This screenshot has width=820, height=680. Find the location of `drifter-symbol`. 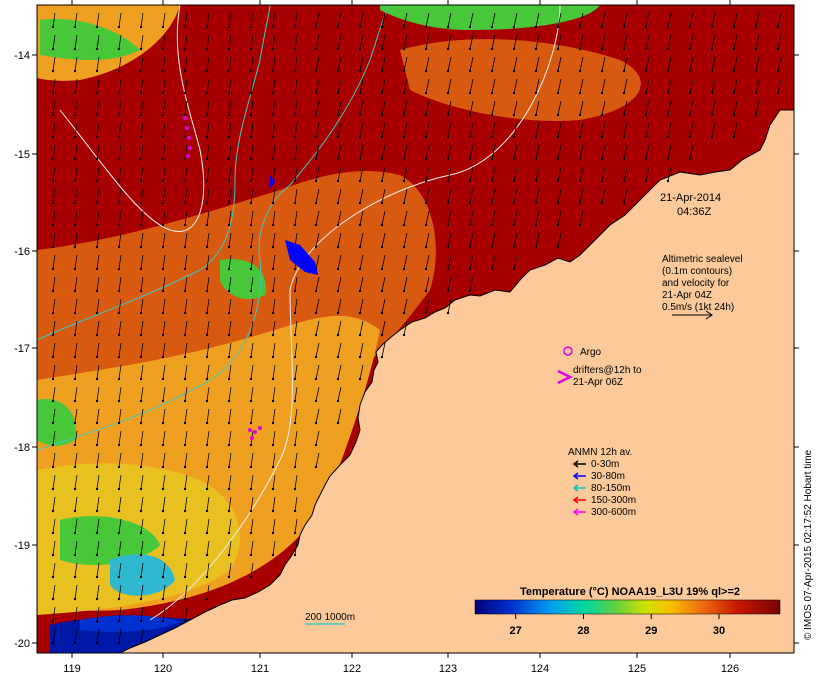

drifter-symbol is located at coordinates (565, 377).